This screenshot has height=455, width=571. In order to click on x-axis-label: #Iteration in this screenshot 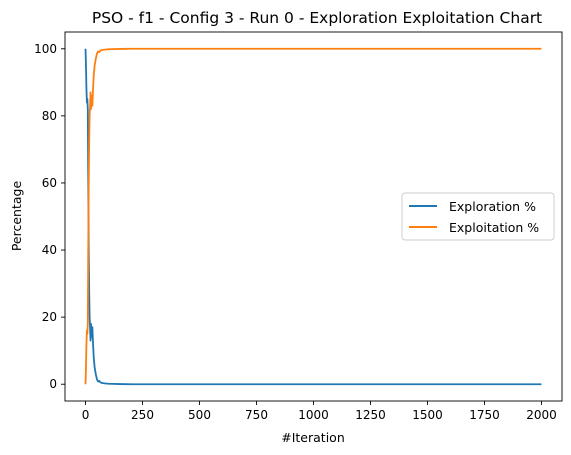, I will do `click(313, 437)`.